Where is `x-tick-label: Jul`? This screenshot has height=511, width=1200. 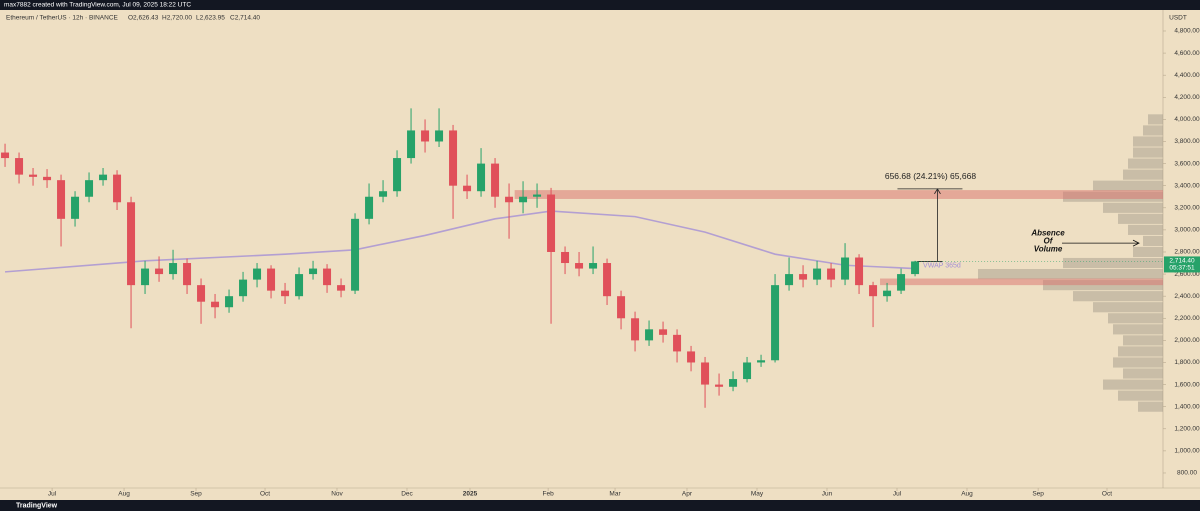
x-tick-label: Jul is located at coordinates (52, 494).